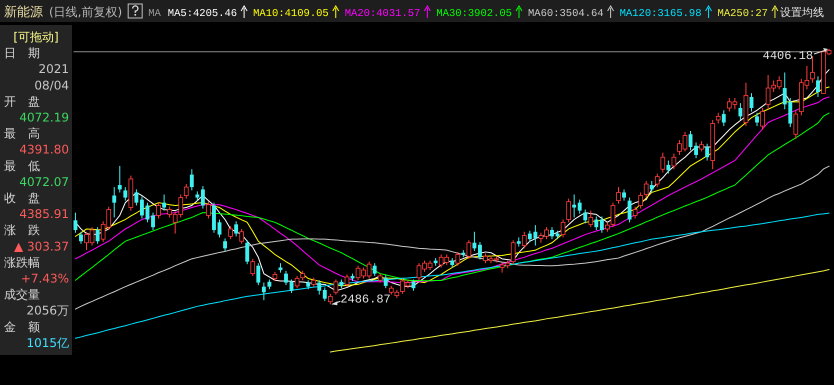 The height and width of the screenshot is (385, 834). Describe the element at coordinates (743, 14) in the screenshot. I see `legend-label: MA250:27` at that location.